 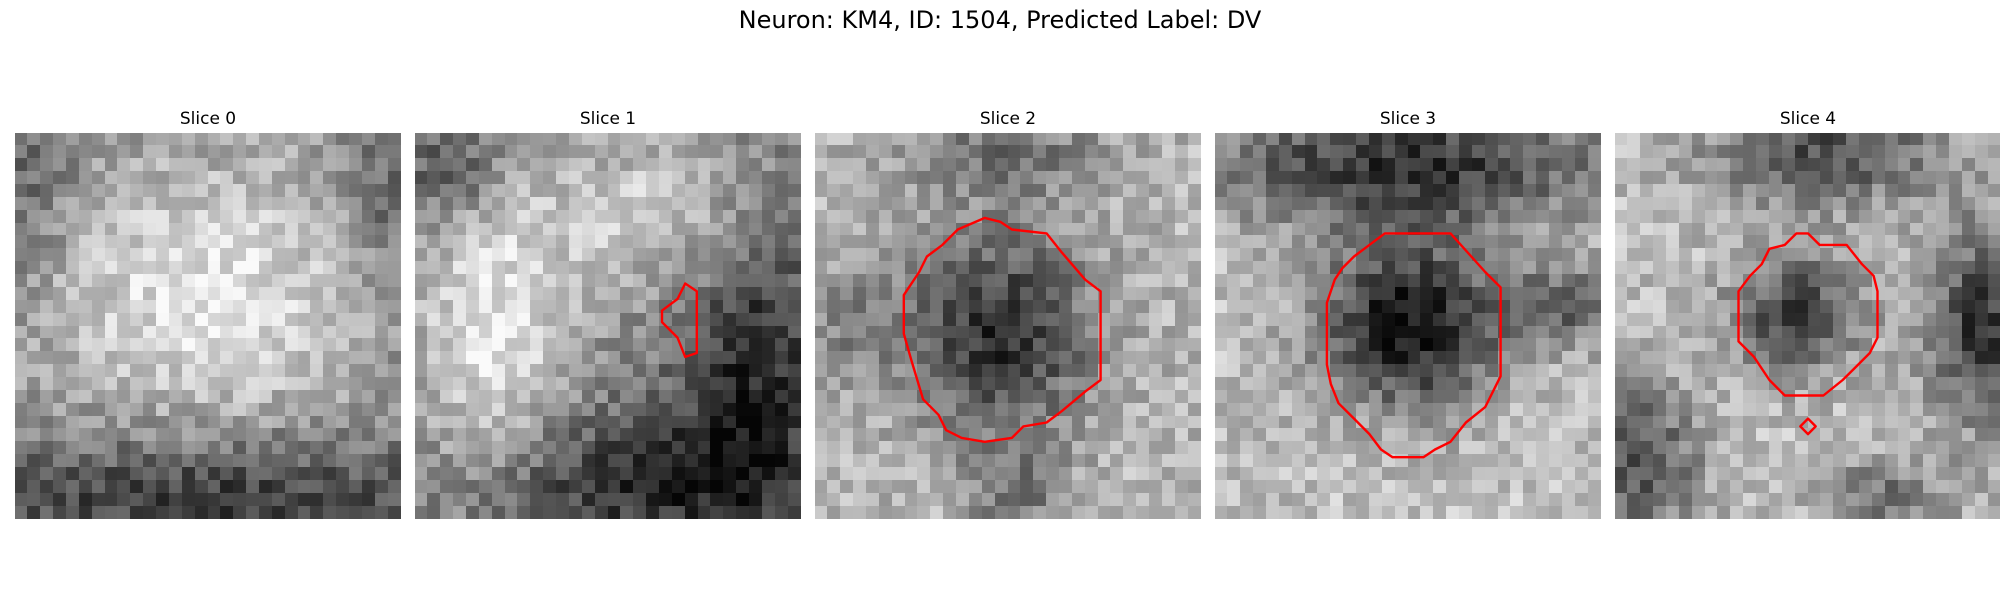 I want to click on slice-panel-1: Slice 1, so click(x=608, y=319).